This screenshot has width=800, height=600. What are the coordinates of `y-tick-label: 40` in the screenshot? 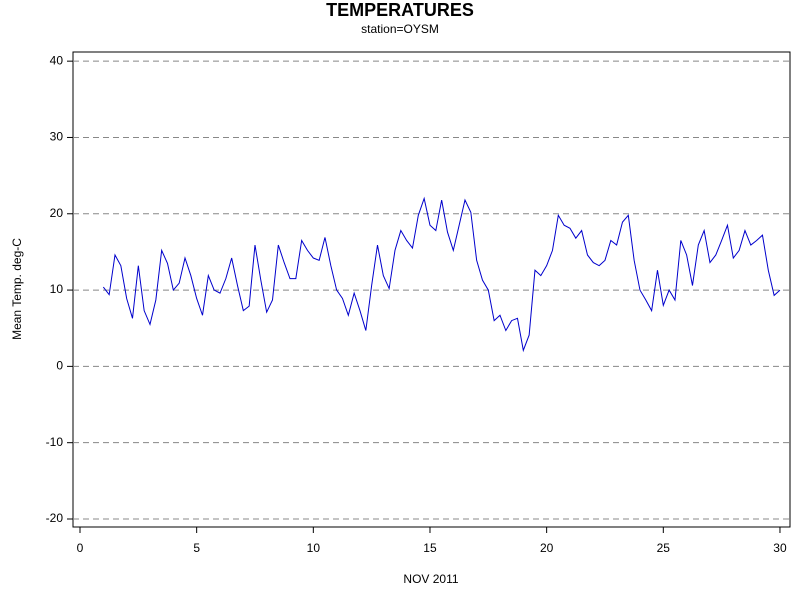 It's located at (57, 60).